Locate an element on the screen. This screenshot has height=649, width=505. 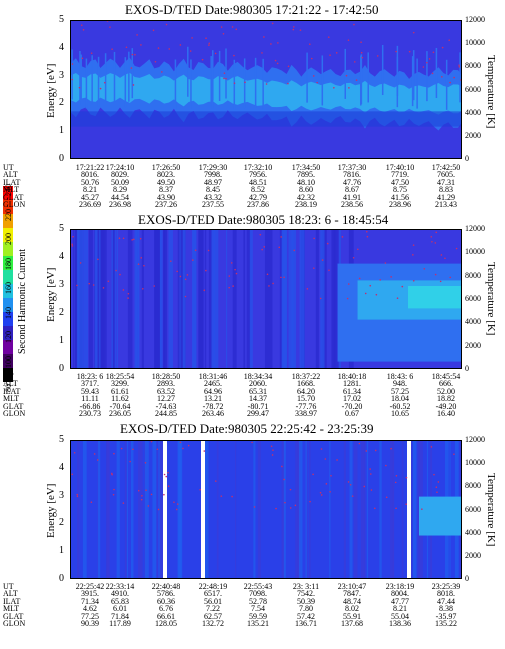
table-cell: 61.34 is located at coordinates (352, 391).